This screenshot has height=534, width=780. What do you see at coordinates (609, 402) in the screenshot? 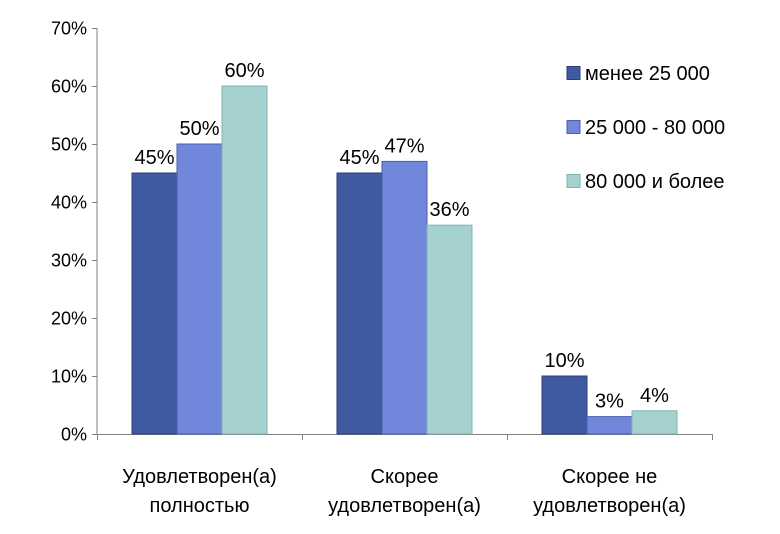
I see `data-label: 3%` at bounding box center [609, 402].